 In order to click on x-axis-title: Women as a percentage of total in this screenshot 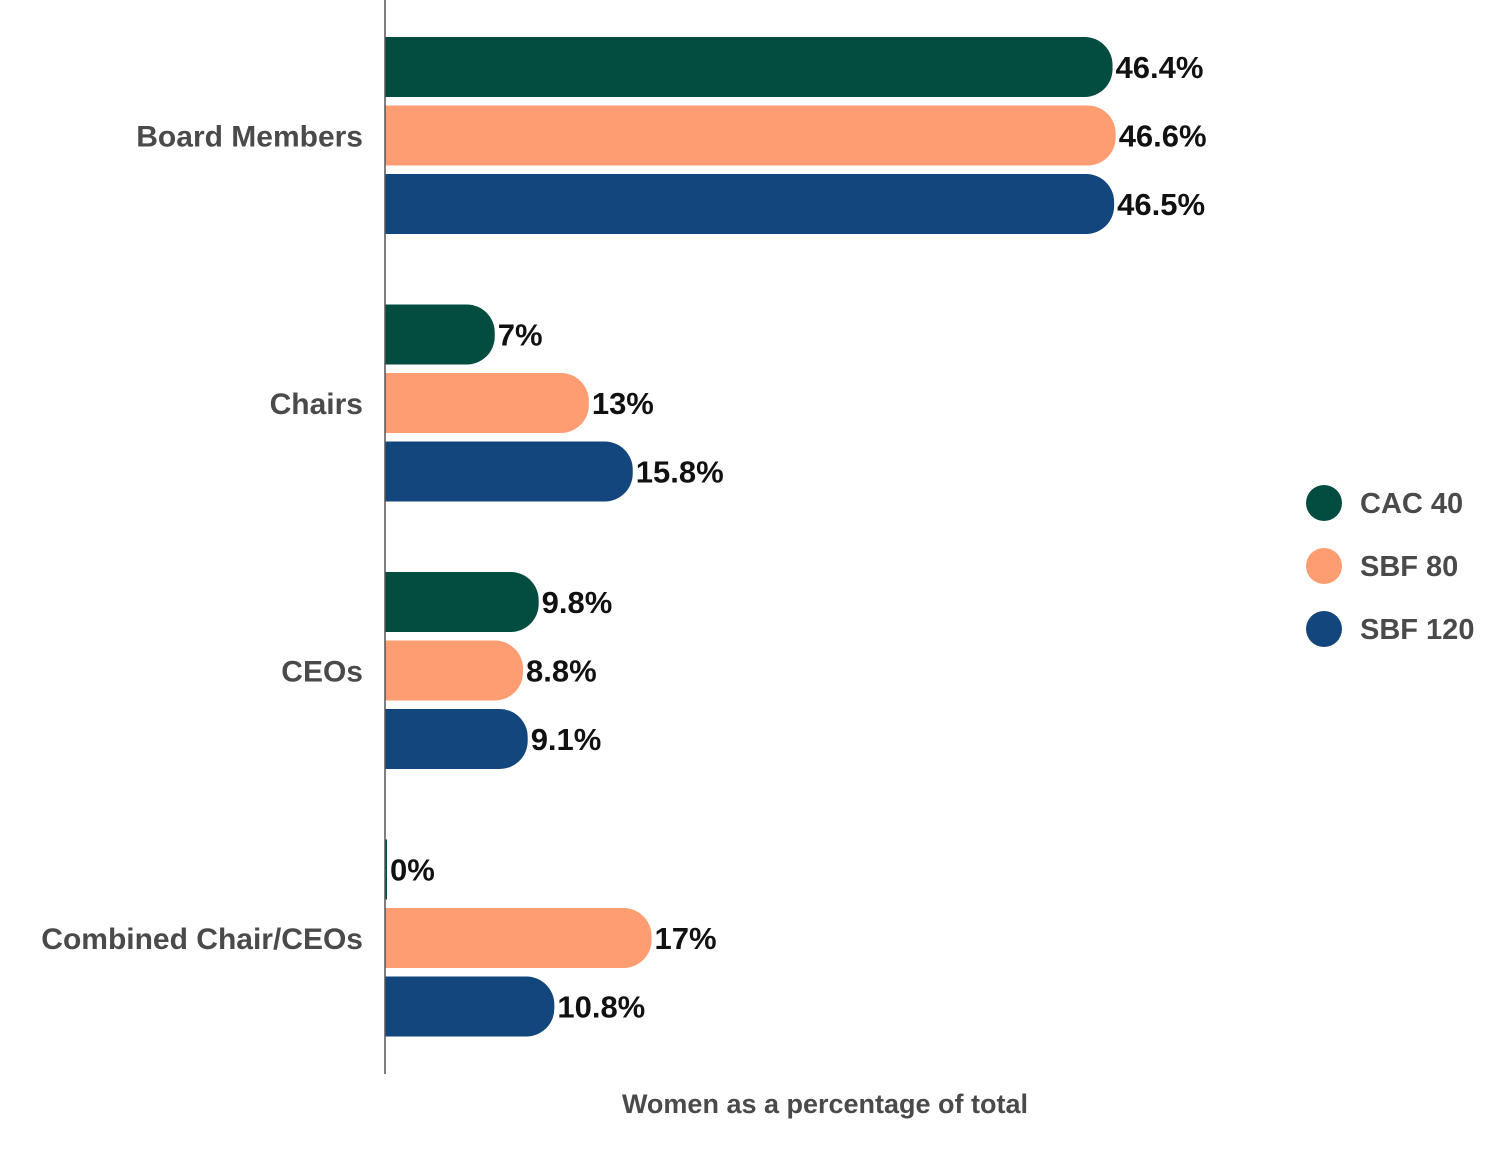, I will do `click(825, 1104)`.